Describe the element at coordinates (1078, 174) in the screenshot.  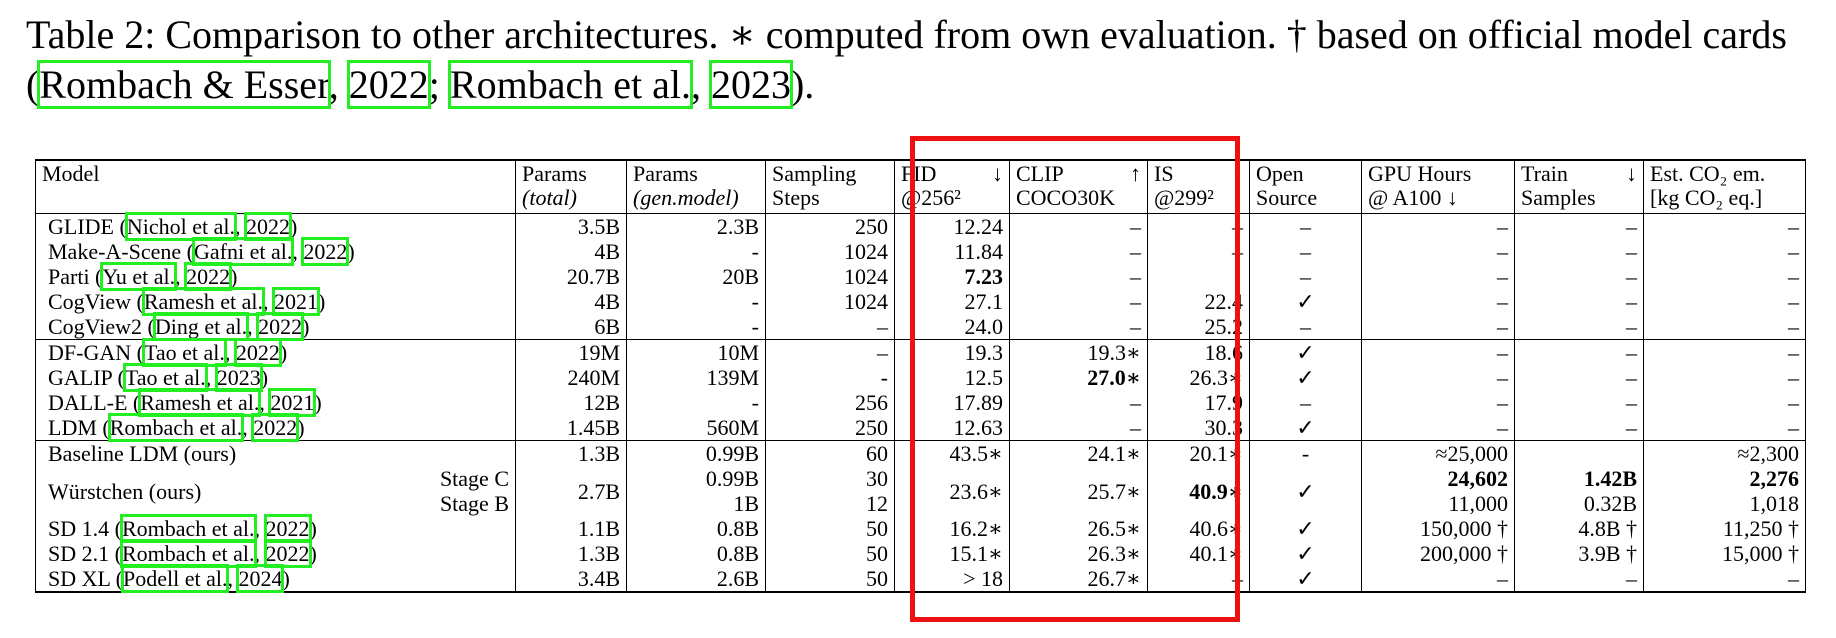
I see `header-line: ↑ CLIP` at that location.